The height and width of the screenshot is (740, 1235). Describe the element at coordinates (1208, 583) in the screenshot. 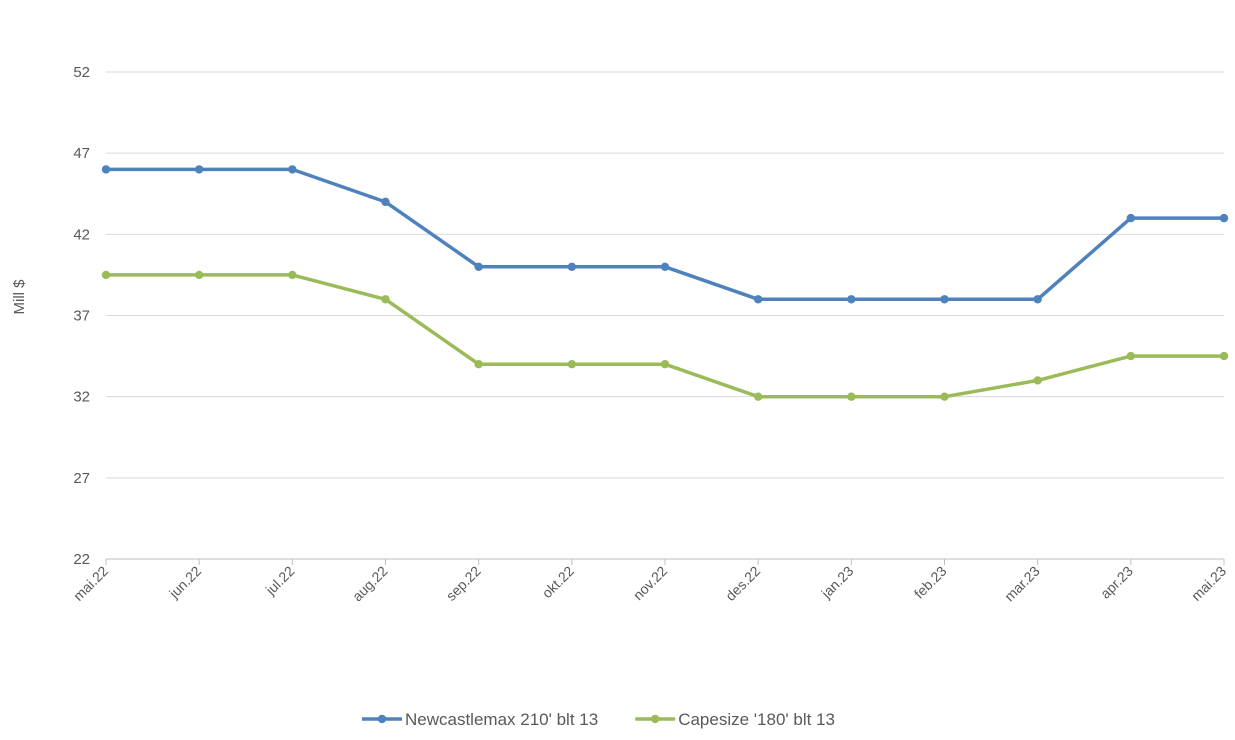

I see `x-tick-label: mai.23` at that location.